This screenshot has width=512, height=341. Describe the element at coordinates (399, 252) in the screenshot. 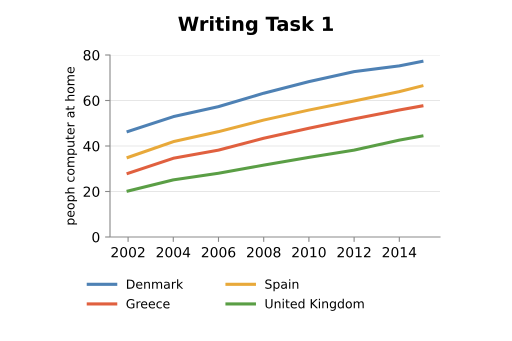

I see `x-tick-label: 2014` at that location.